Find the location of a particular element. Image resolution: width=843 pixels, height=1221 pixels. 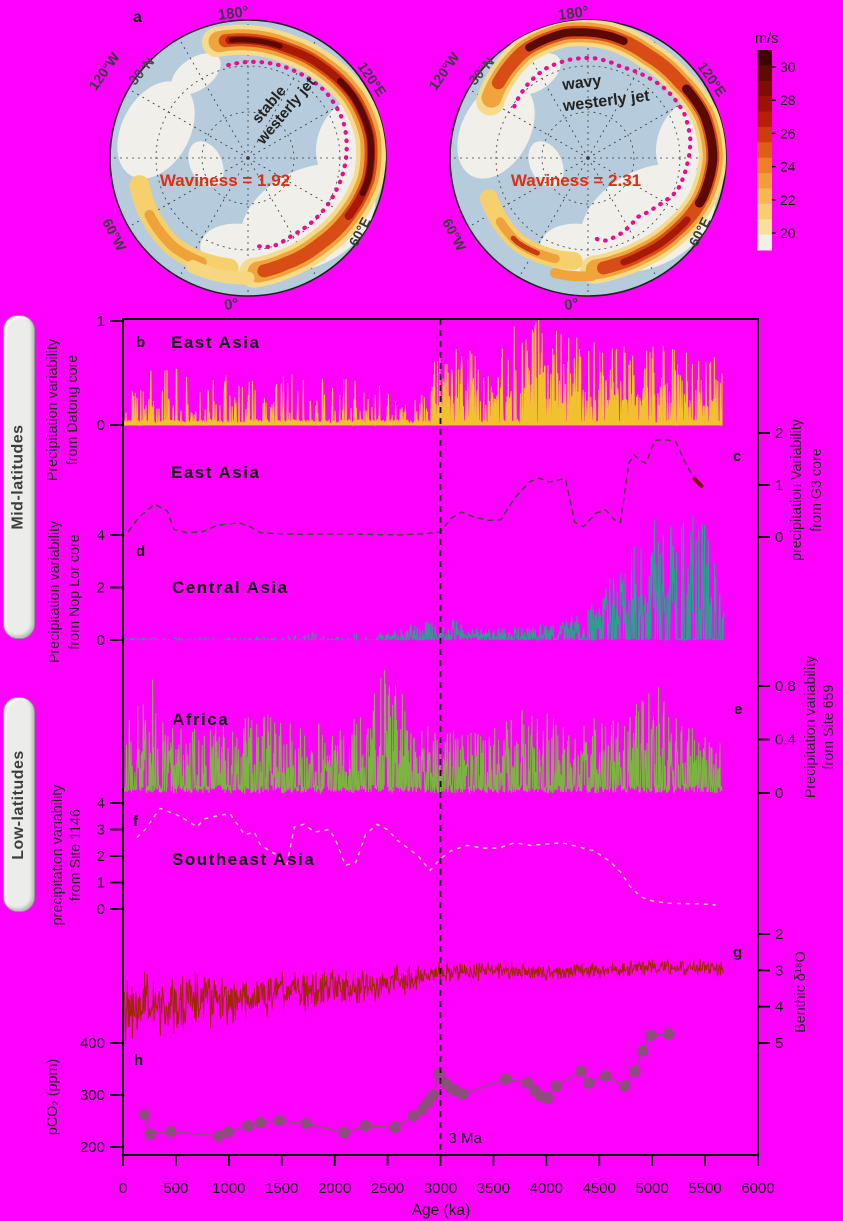

axis-label-h: pCO₂ (ppm) is located at coordinates (53, 1097).